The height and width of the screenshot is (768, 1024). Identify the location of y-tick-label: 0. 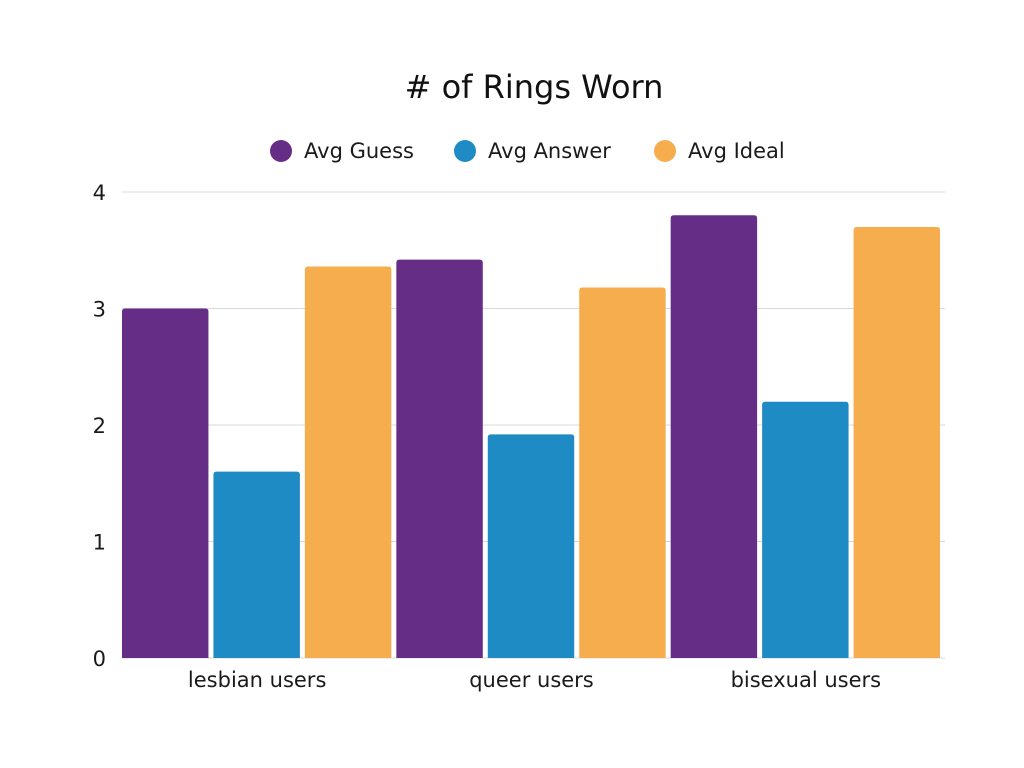
(99, 659).